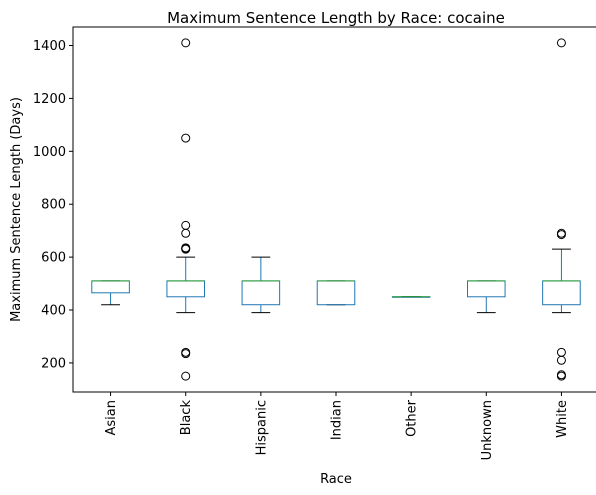  I want to click on x-tick-label-white: White, so click(562, 419).